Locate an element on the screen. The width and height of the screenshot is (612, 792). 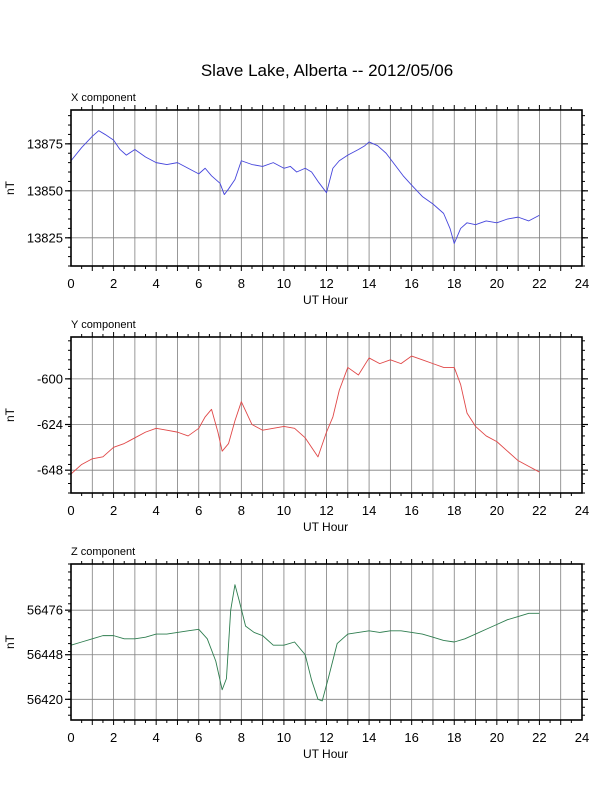
y-component-title: Y component is located at coordinates (103, 325).